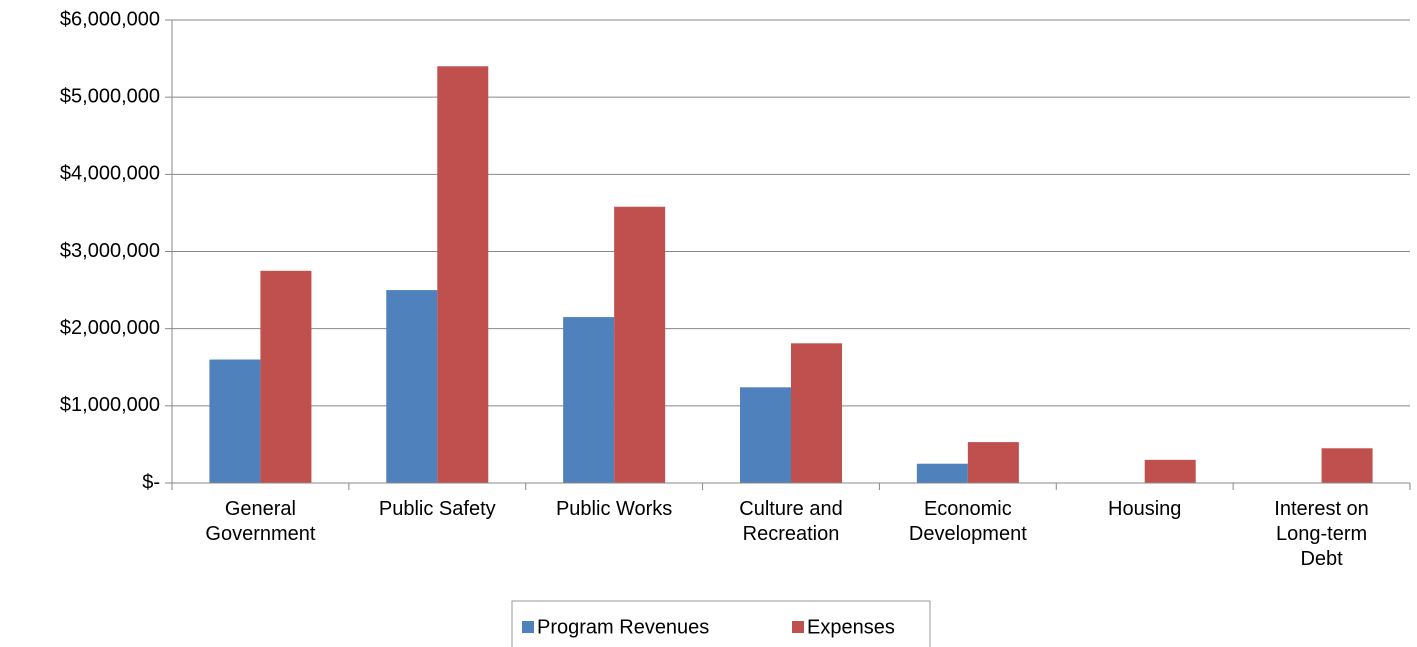  What do you see at coordinates (1145, 509) in the screenshot?
I see `x-tick-label: Housing` at bounding box center [1145, 509].